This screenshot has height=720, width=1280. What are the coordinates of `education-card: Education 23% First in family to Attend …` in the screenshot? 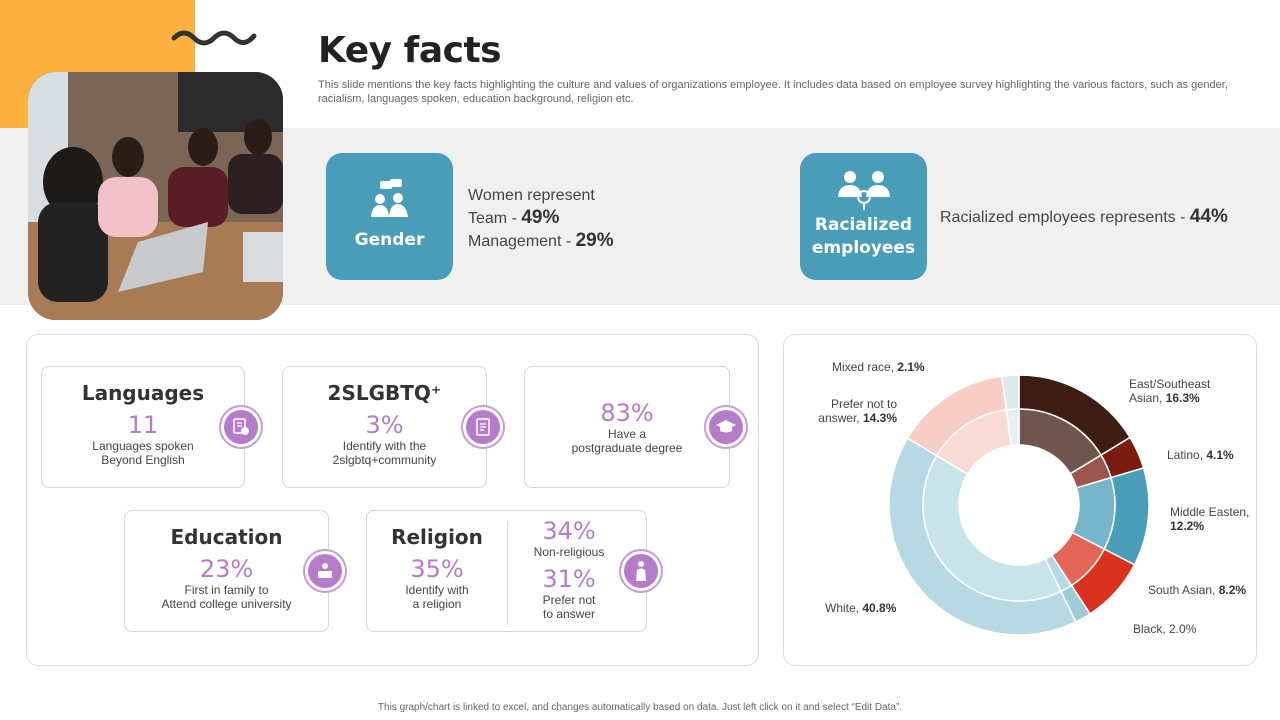 It's located at (235, 571).